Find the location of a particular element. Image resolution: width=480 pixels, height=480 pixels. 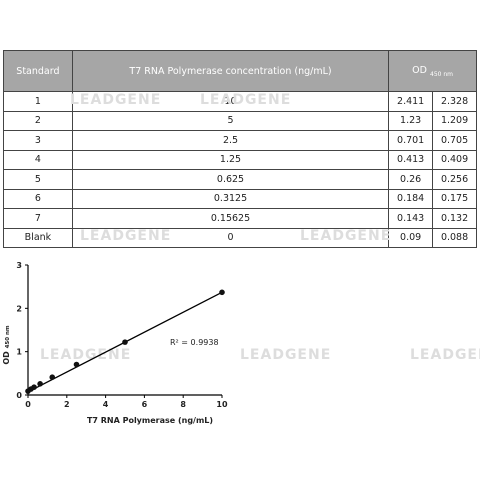

row: 1 10 2.411 2.328 is located at coordinates (240, 101).